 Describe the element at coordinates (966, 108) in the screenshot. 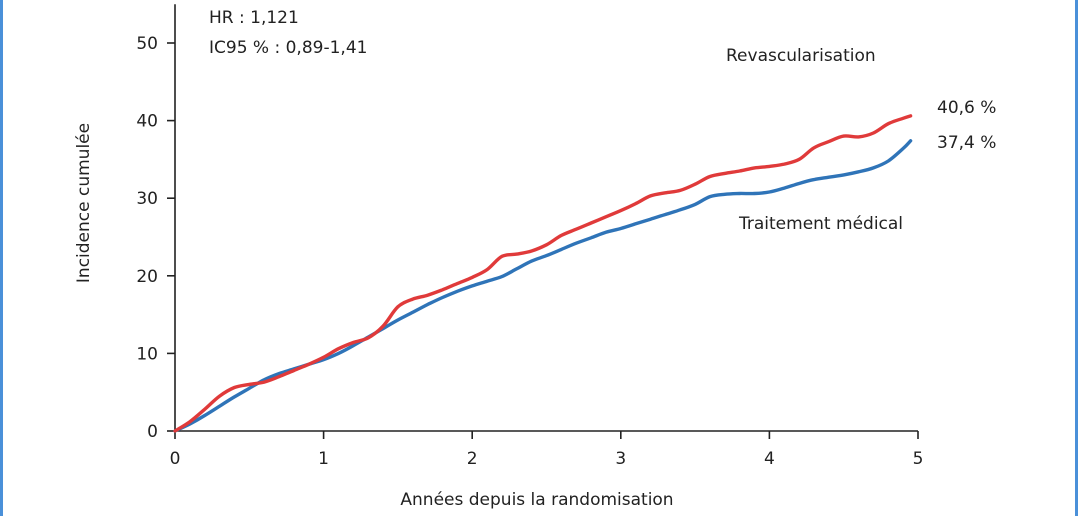

I see `end-label-revascularisation: 40,6 %` at that location.